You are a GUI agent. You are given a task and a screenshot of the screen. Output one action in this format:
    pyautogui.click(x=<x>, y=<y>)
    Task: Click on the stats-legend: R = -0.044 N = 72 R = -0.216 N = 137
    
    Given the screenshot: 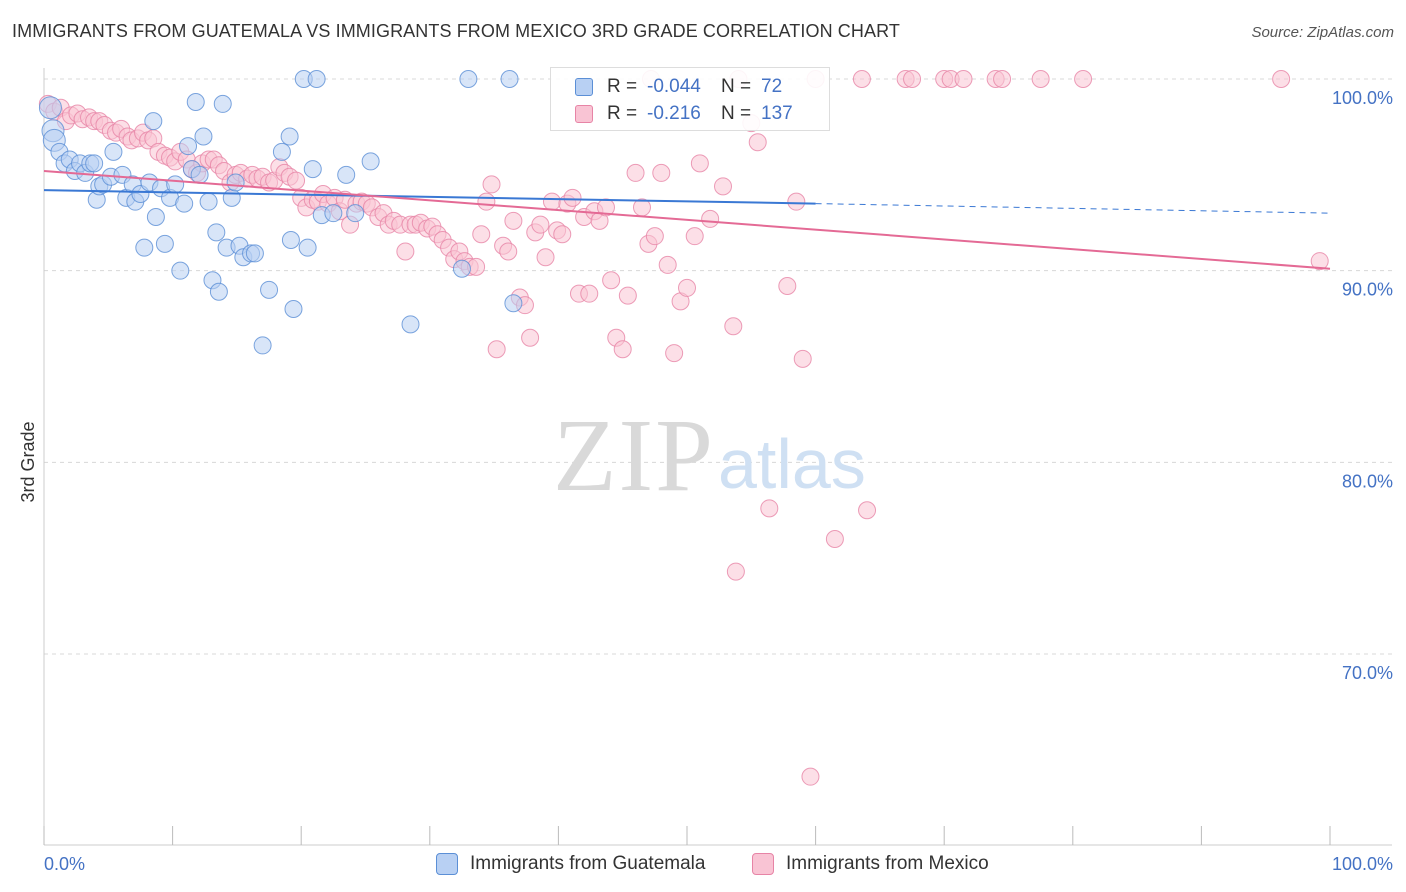 What is the action you would take?
    pyautogui.click(x=690, y=99)
    